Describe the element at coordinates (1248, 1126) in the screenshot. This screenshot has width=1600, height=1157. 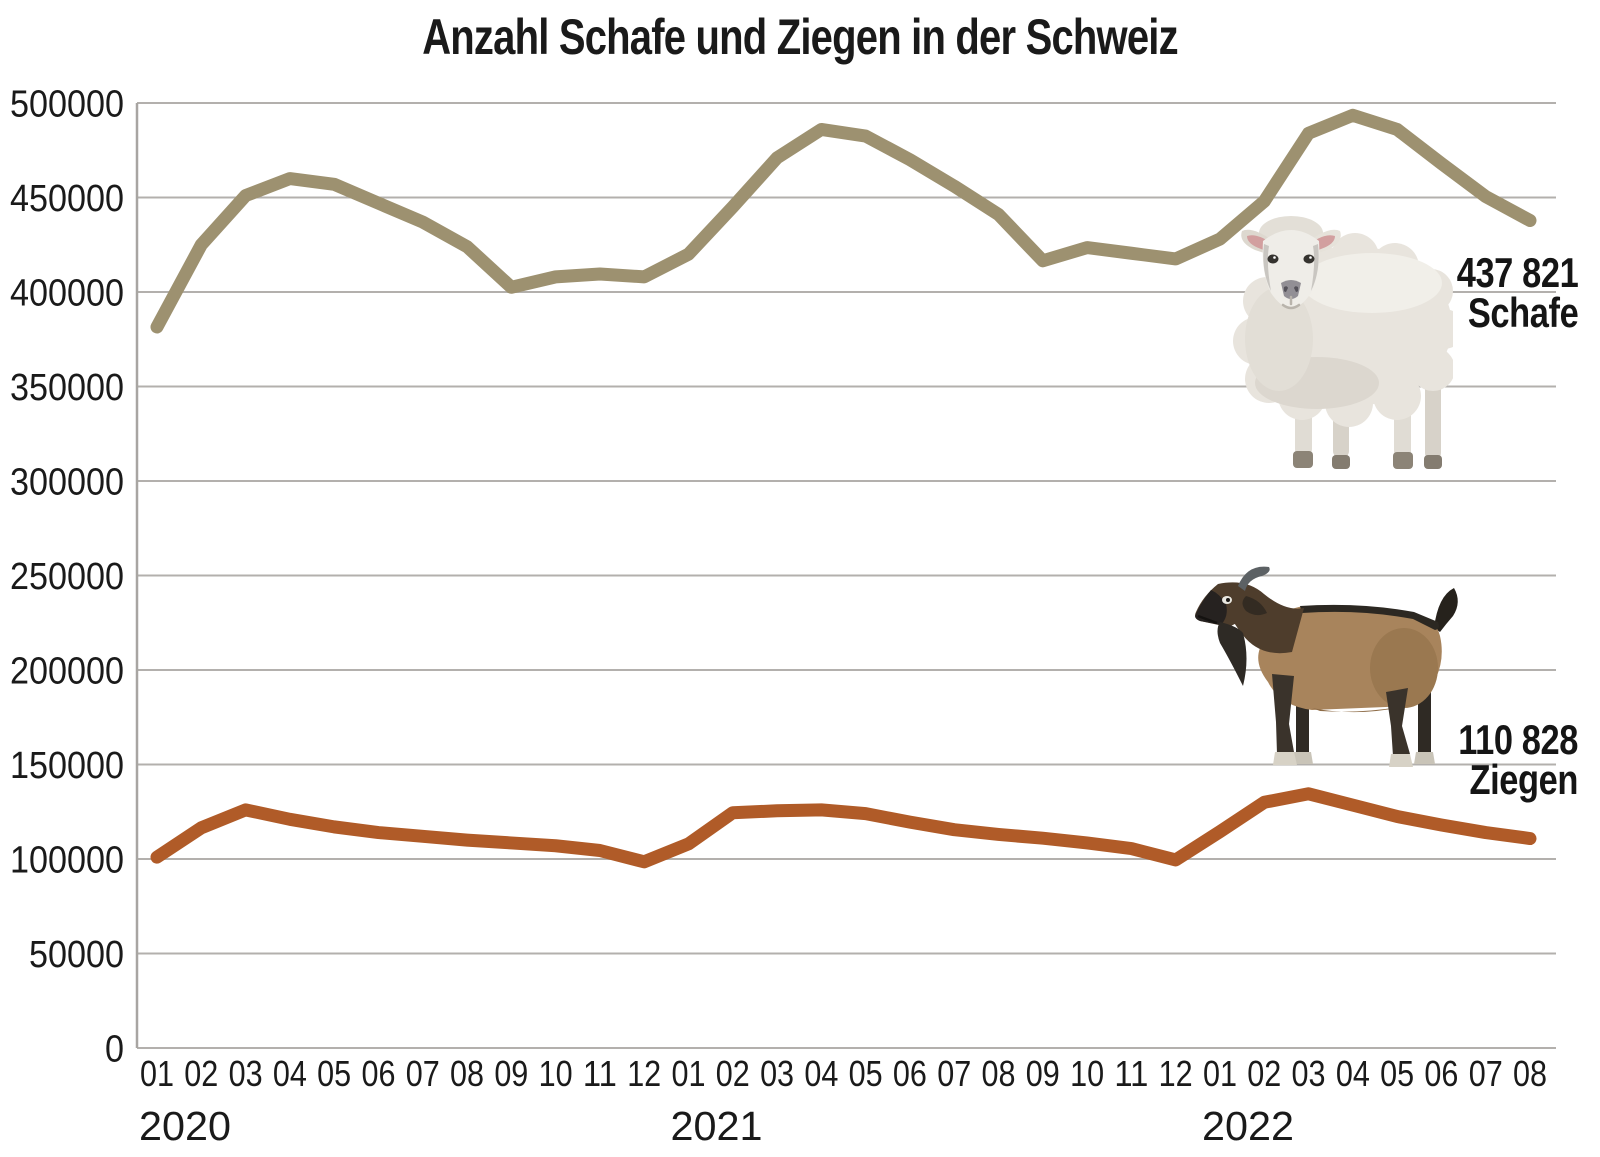
I see `year-label: 2022` at that location.